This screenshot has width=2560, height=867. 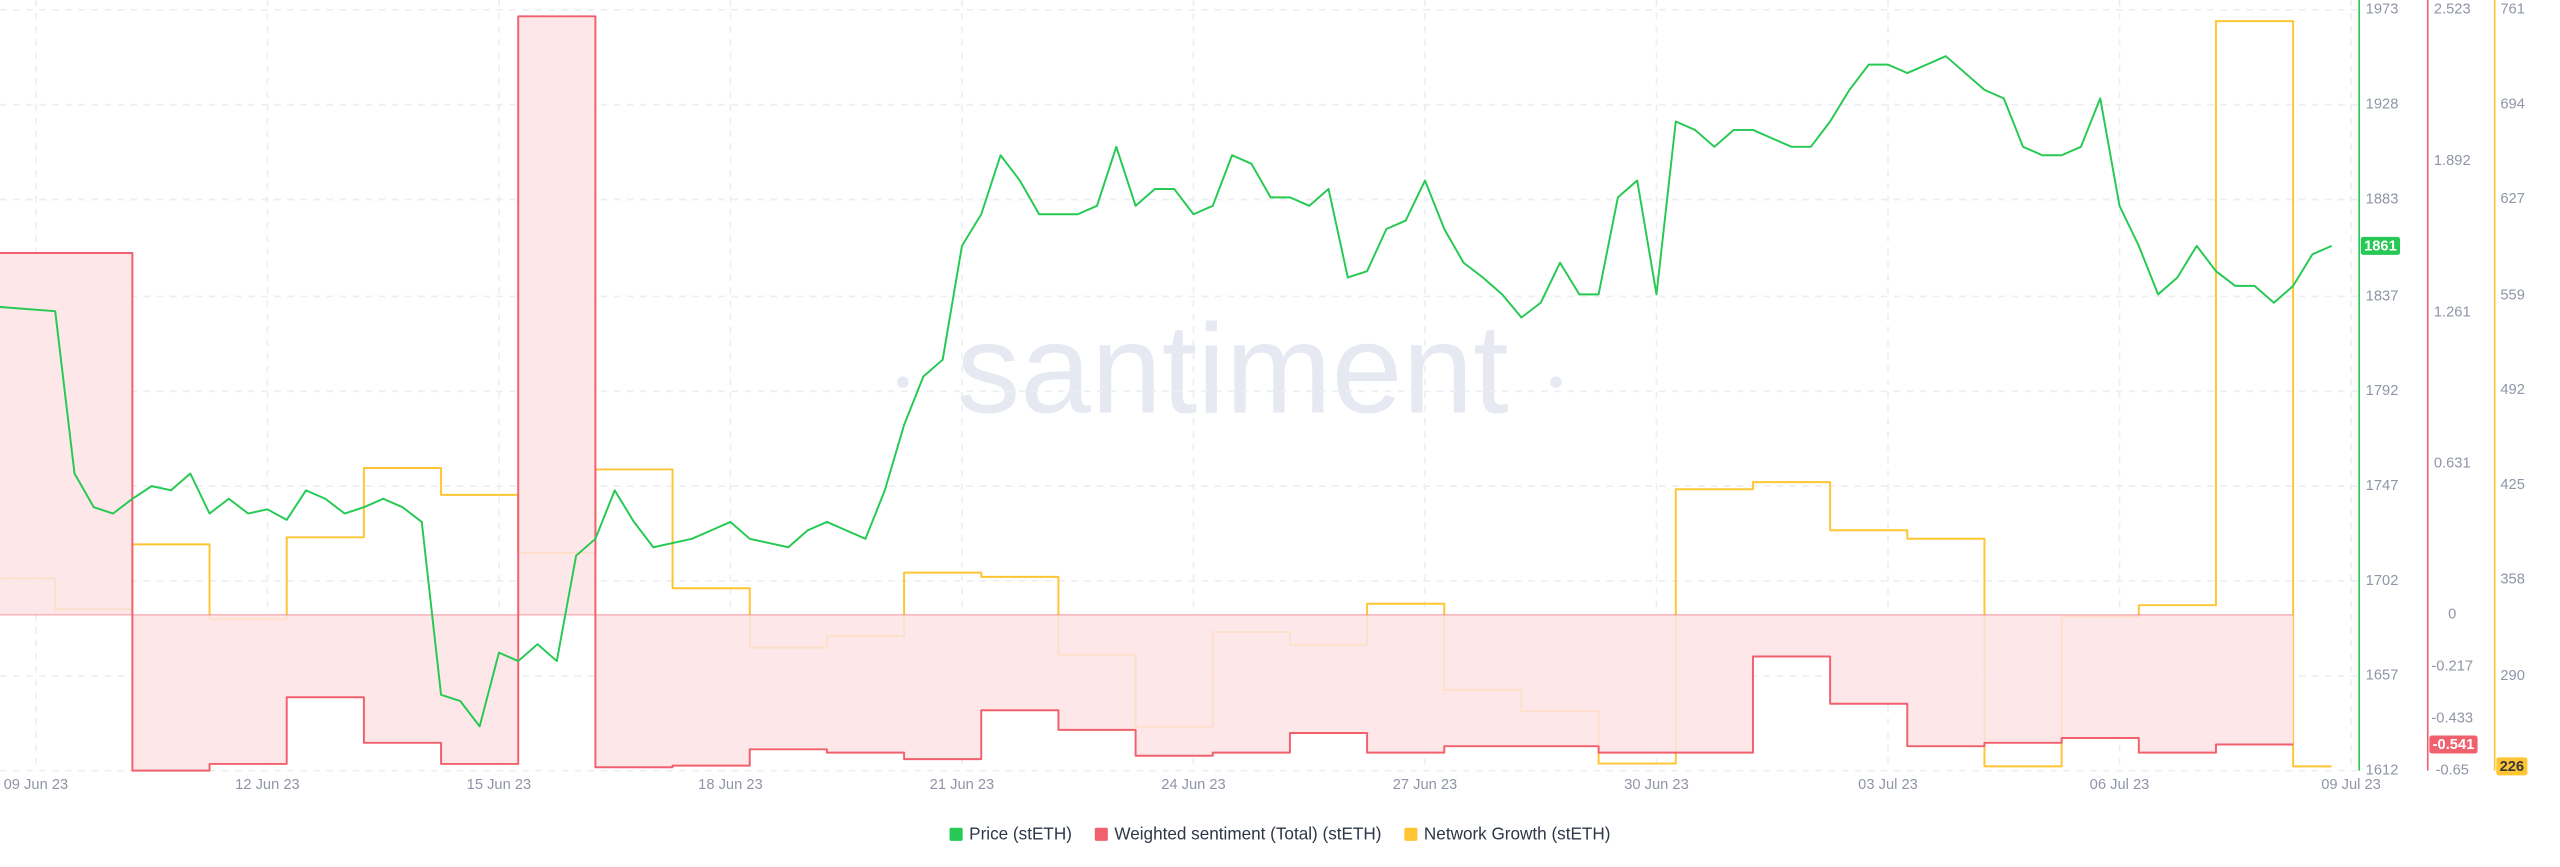 I want to click on y-tick-label: 1657, so click(x=2382, y=676).